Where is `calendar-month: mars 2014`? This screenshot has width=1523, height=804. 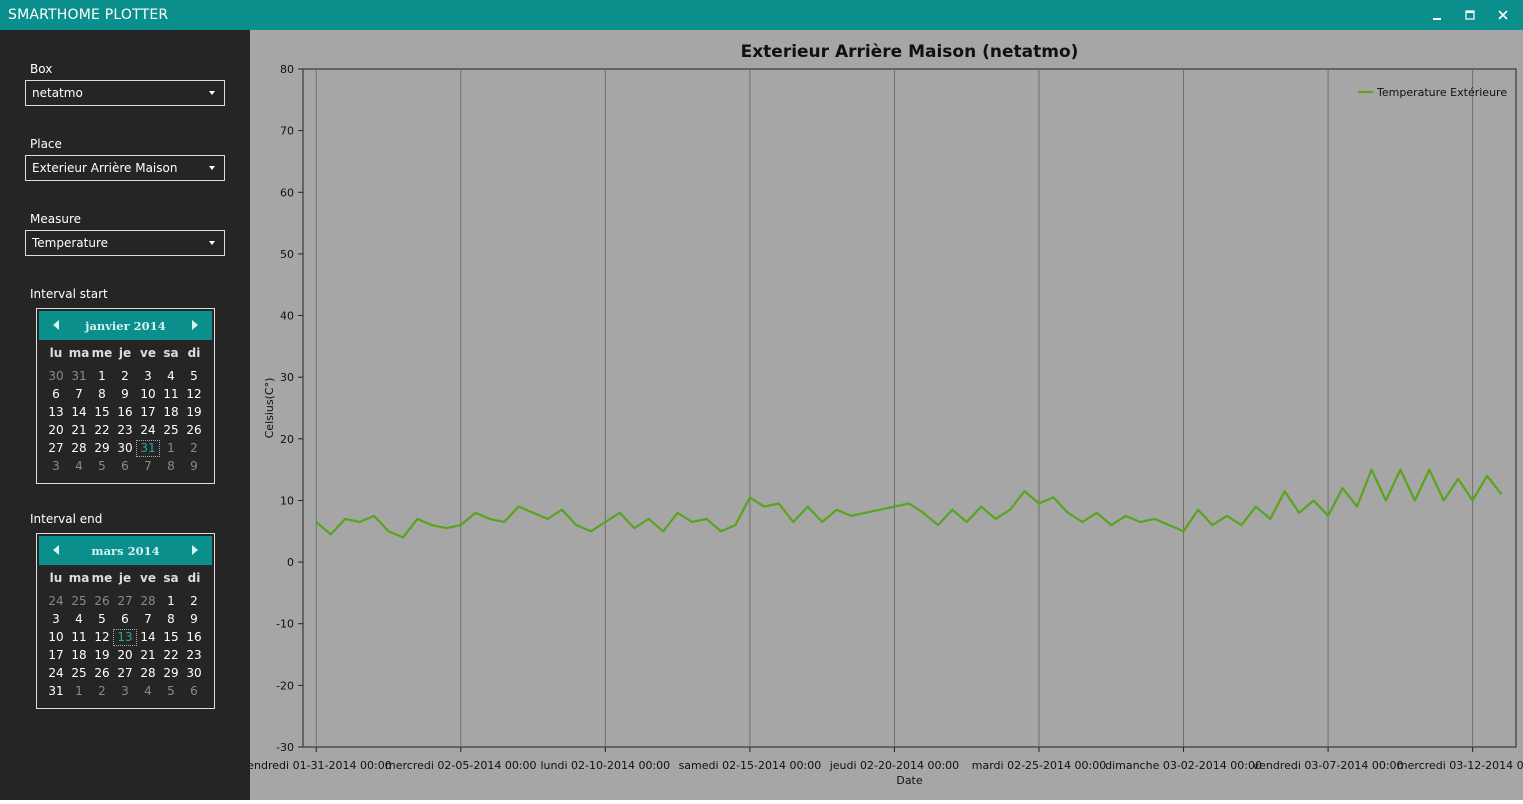 calendar-month: mars 2014 is located at coordinates (125, 551).